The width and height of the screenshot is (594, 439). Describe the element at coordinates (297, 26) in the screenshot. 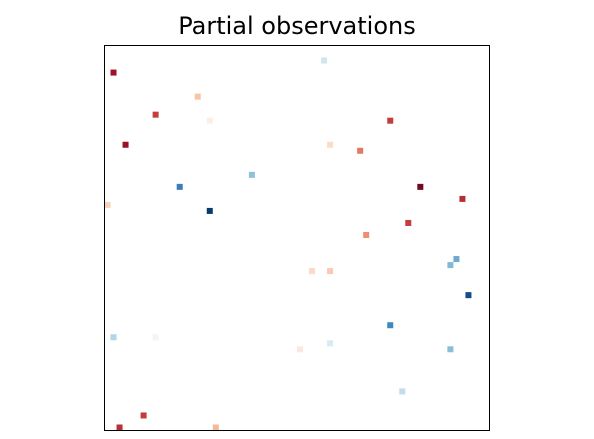

I see `chart-title: Partial observations` at that location.